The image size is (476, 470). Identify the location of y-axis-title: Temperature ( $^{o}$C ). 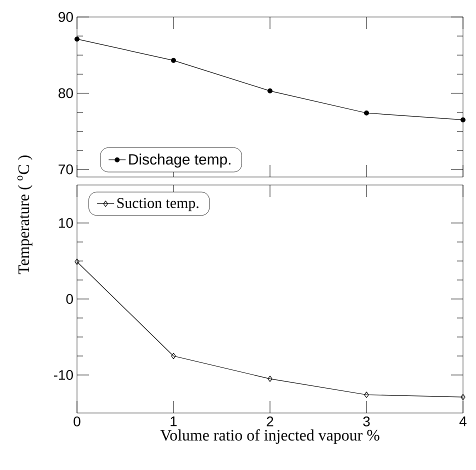
(24, 215).